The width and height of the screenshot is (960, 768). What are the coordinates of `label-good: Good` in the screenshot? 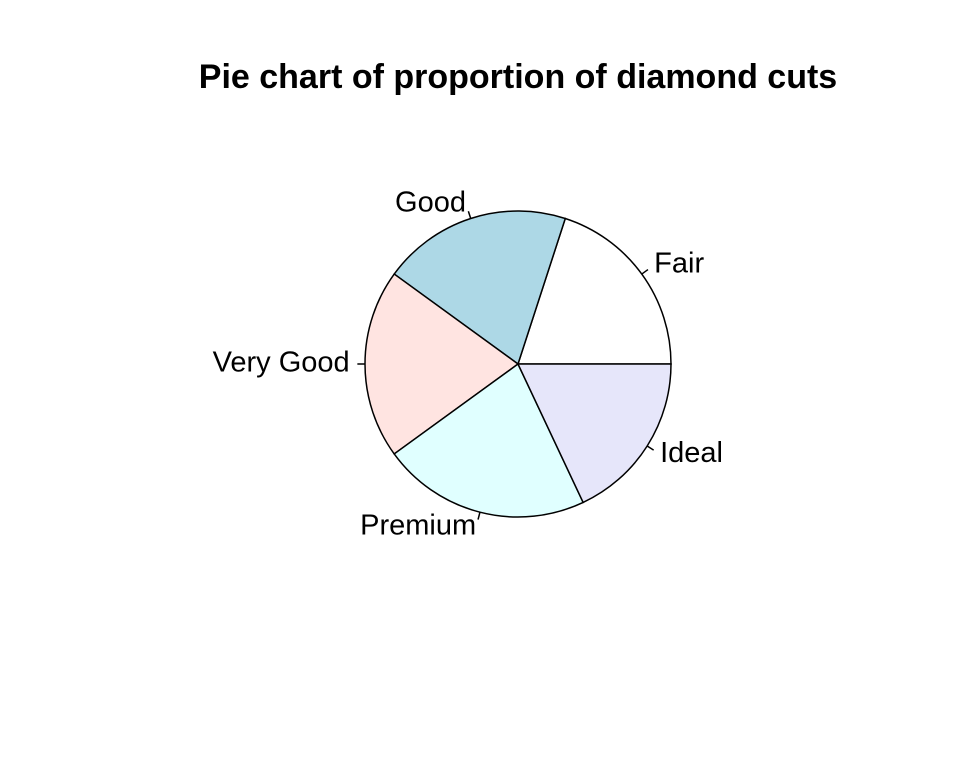 It's located at (430, 203).